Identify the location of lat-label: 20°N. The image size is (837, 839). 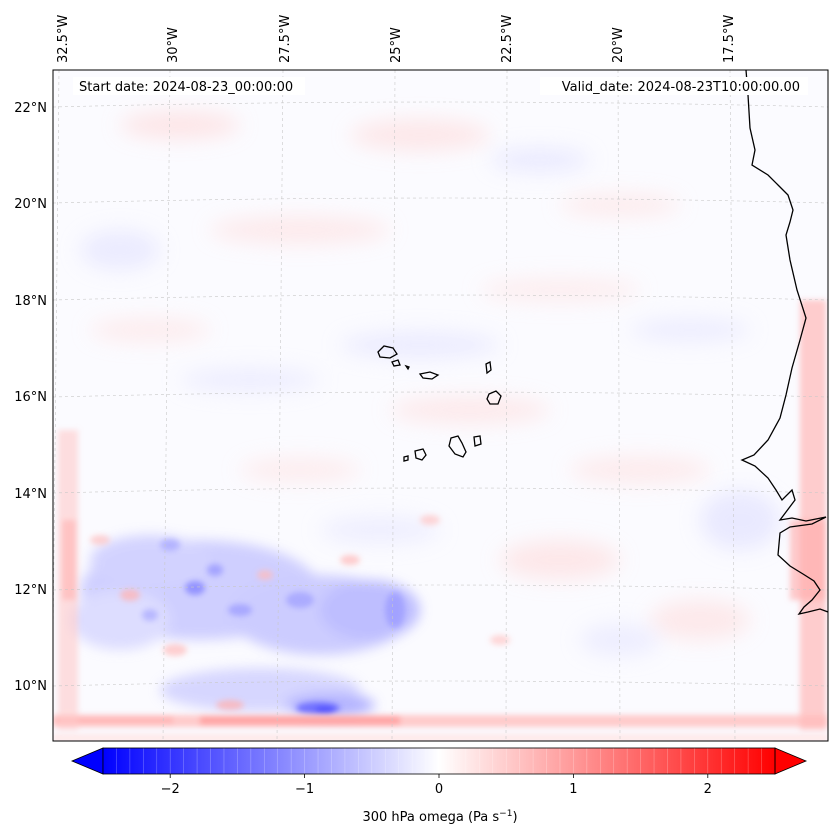
(30, 204).